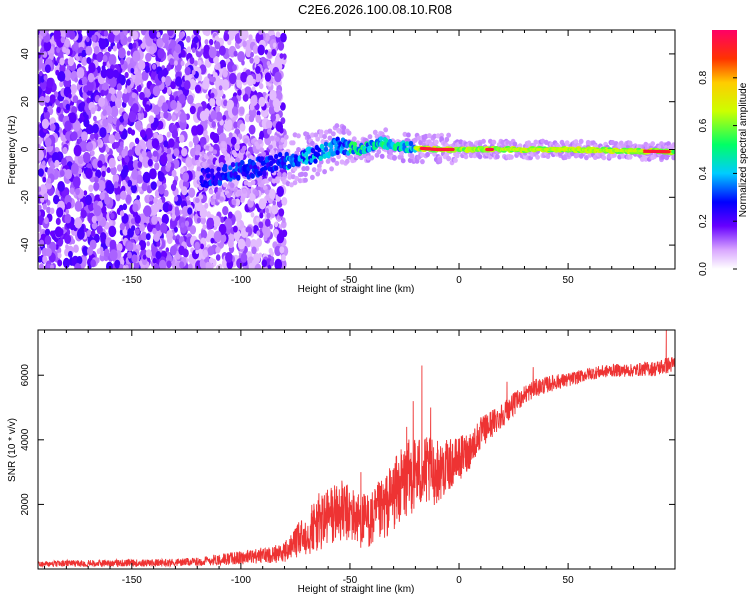  I want to click on x-tick-label: 0, so click(459, 280).